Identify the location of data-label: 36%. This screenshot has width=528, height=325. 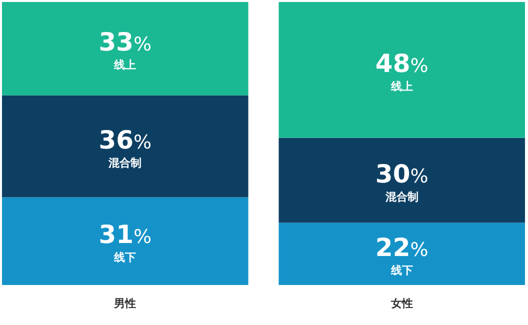
(125, 139).